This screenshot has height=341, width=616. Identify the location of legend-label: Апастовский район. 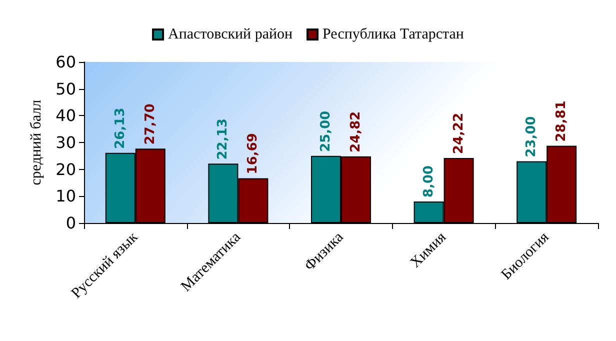
(230, 34).